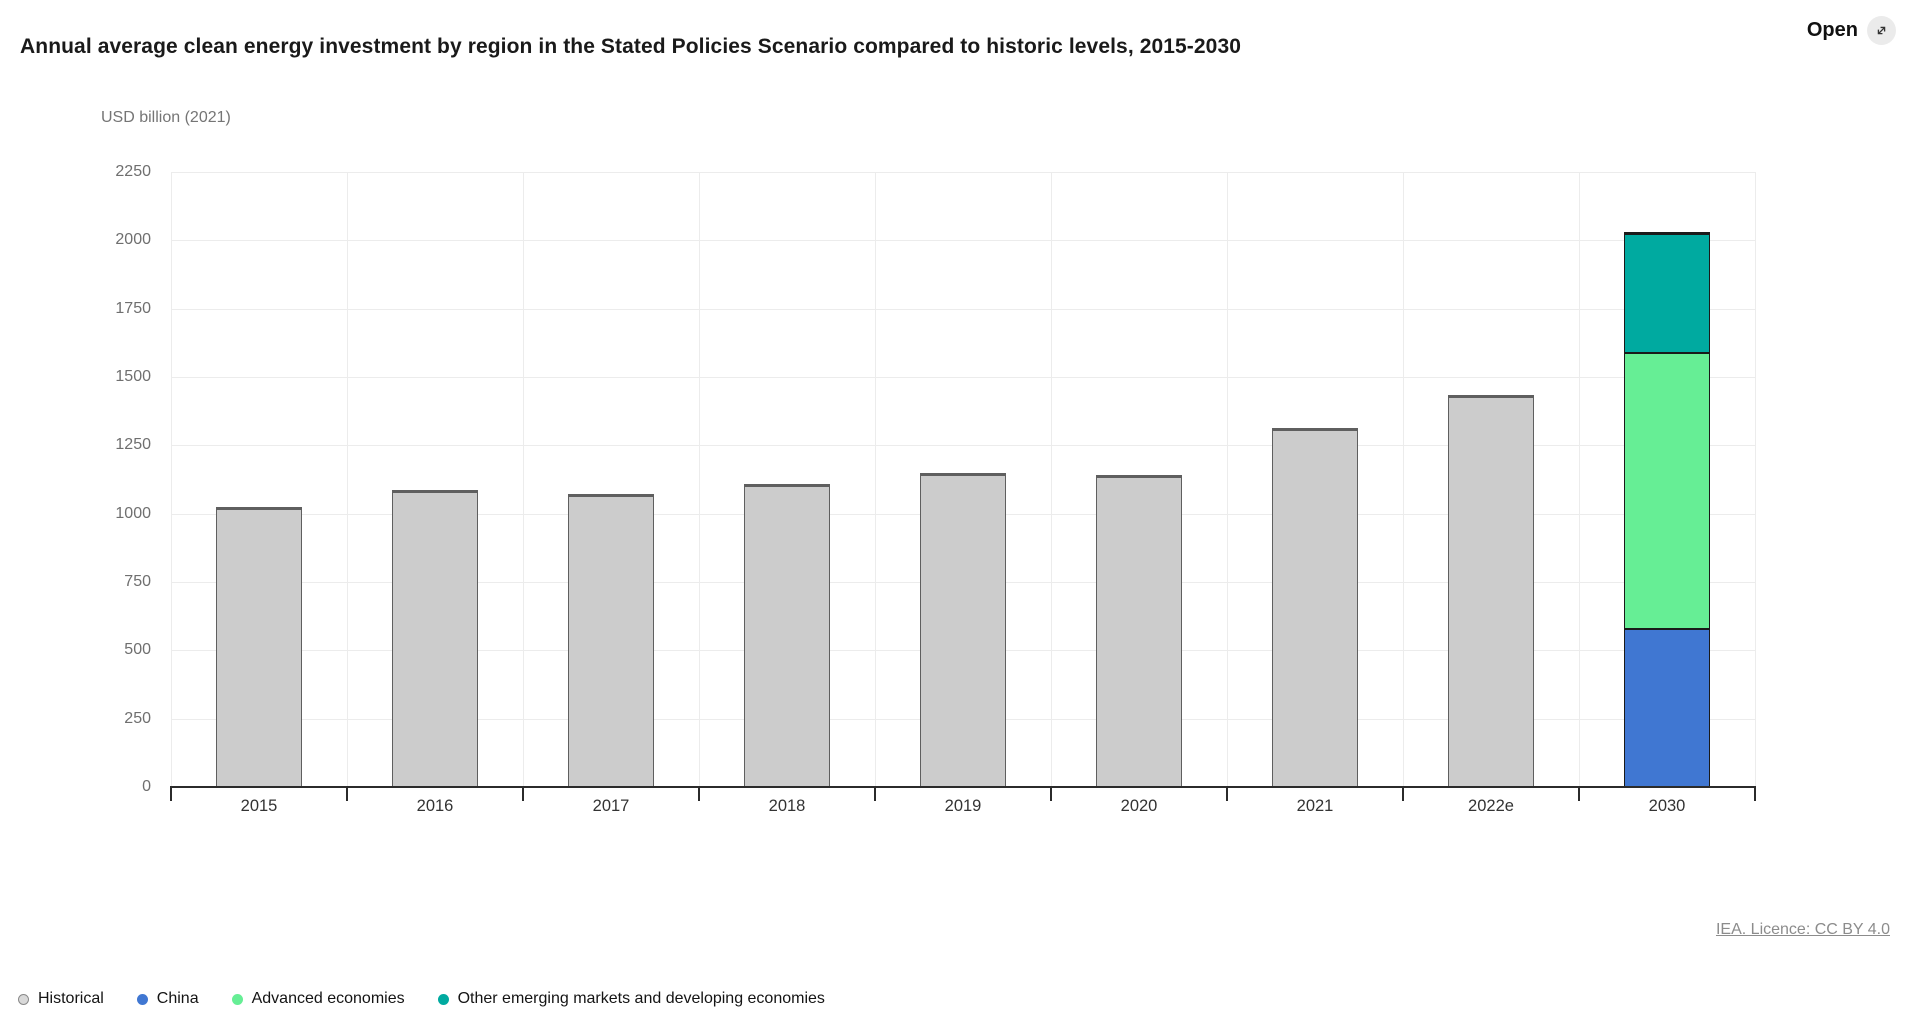 This screenshot has width=1914, height=1030. Describe the element at coordinates (177, 998) in the screenshot. I see `legend-label: China` at that location.